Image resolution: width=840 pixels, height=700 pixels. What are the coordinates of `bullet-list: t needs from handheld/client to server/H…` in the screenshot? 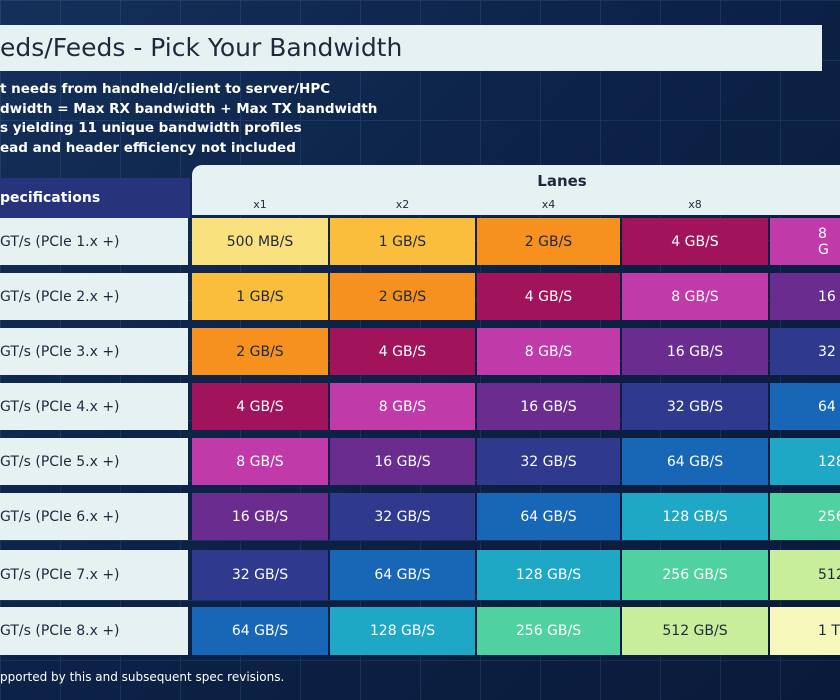 It's located at (188, 119).